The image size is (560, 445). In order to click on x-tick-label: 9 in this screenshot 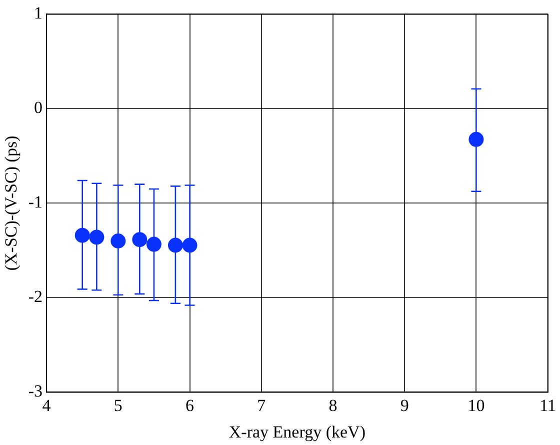, I will do `click(404, 405)`.